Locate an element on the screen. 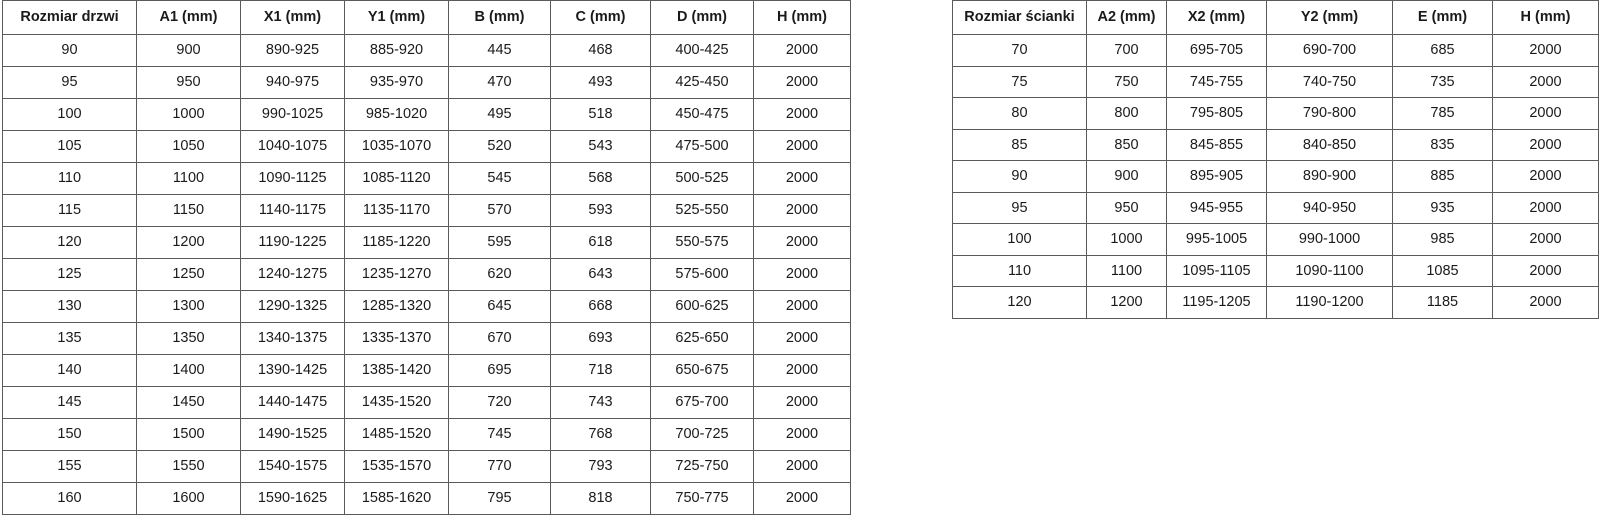  doors-cell-r10-c2: 1390-1425 is located at coordinates (292, 370).